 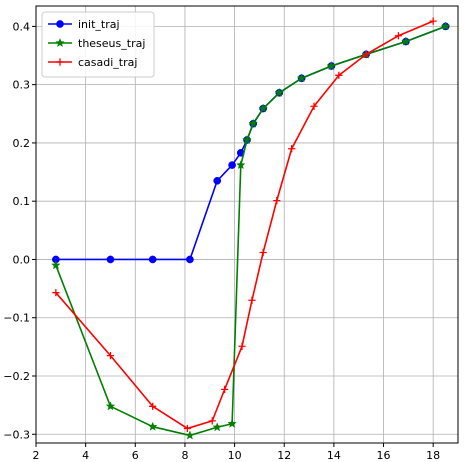 I want to click on legend-box, so click(x=98, y=44).